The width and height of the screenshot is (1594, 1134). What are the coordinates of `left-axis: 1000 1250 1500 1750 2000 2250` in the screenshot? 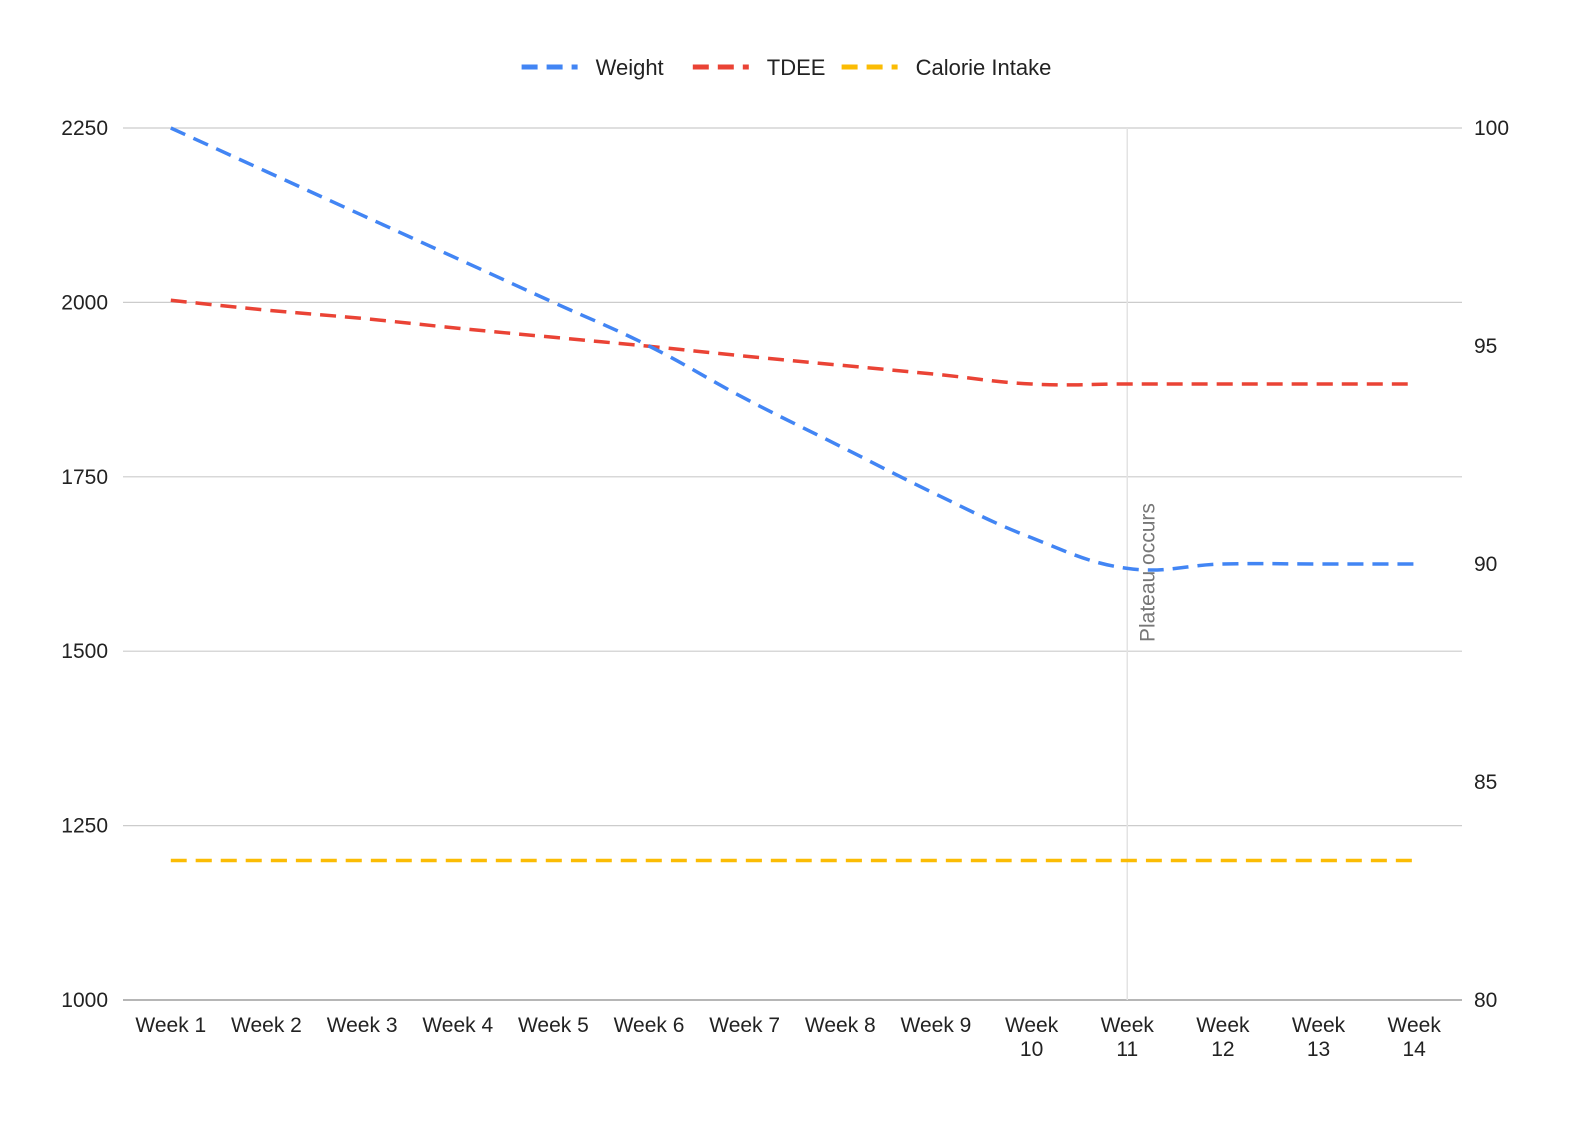 It's located at (84, 564).